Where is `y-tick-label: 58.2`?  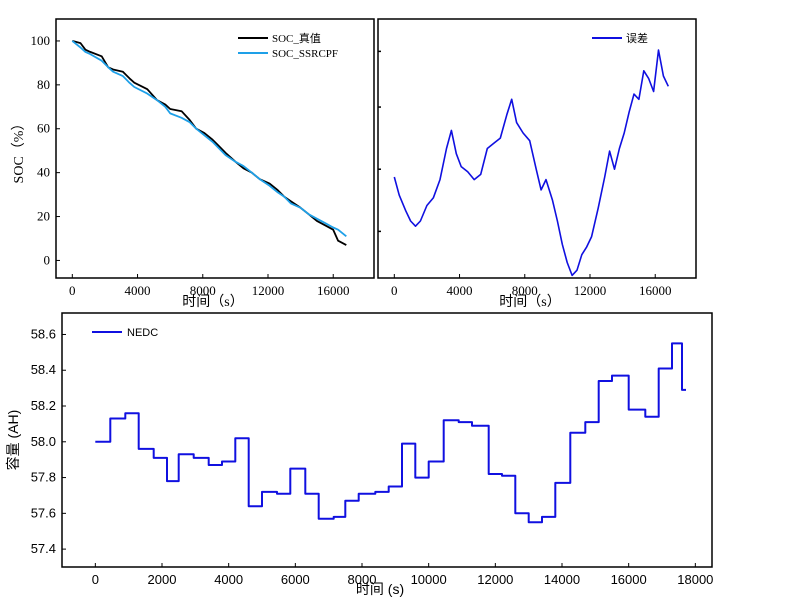 y-tick-label: 58.2 is located at coordinates (43, 405).